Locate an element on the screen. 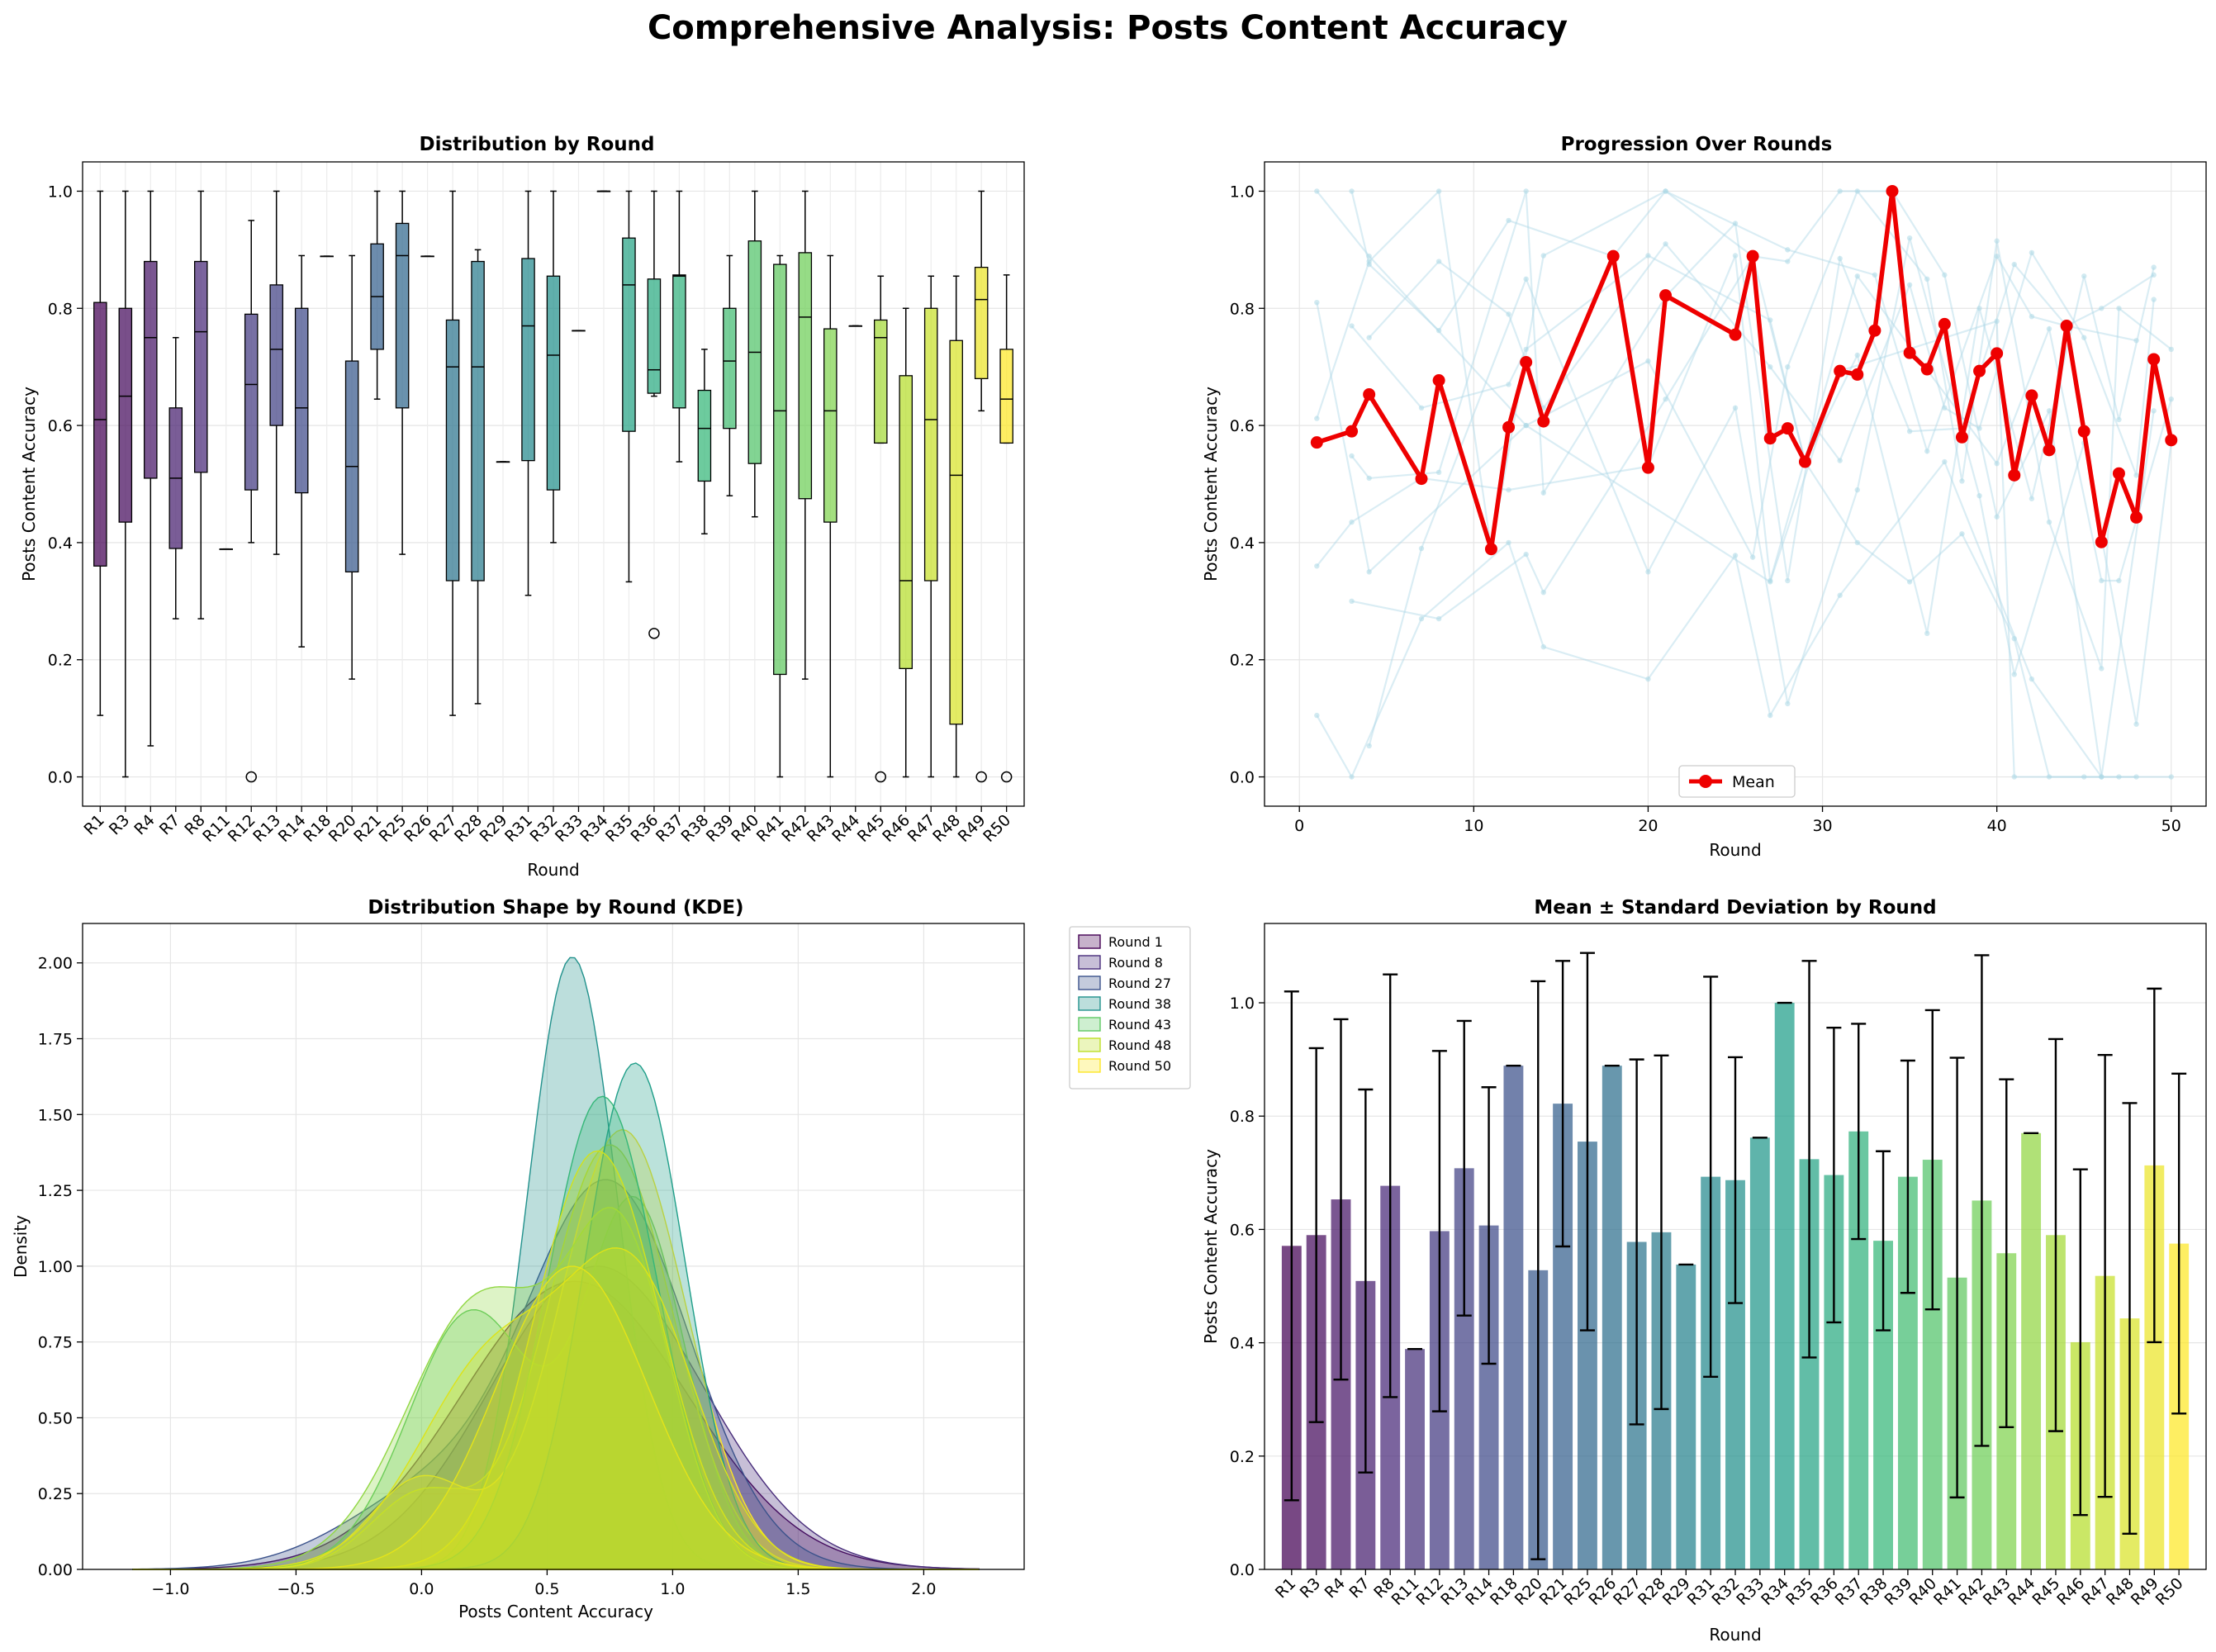 This screenshot has width=2216, height=1652. bar-R36 is located at coordinates (1834, 1298).